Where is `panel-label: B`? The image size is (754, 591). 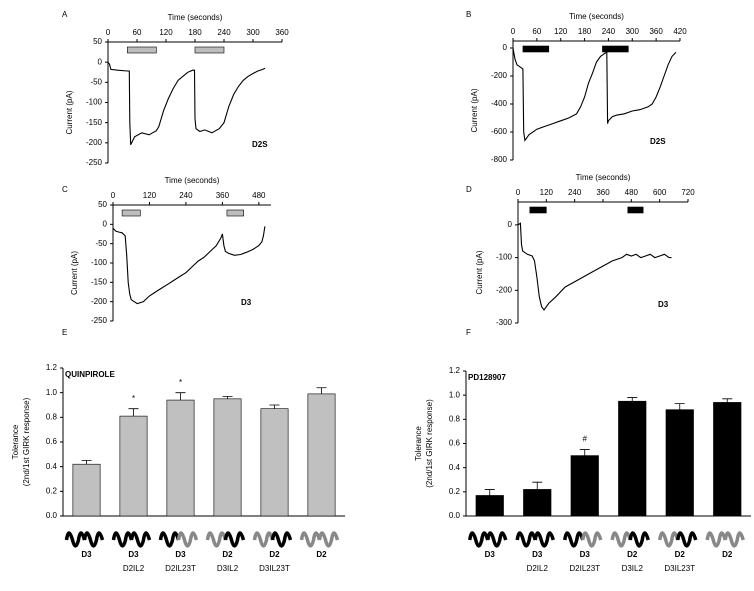 panel-label: B is located at coordinates (468, 14).